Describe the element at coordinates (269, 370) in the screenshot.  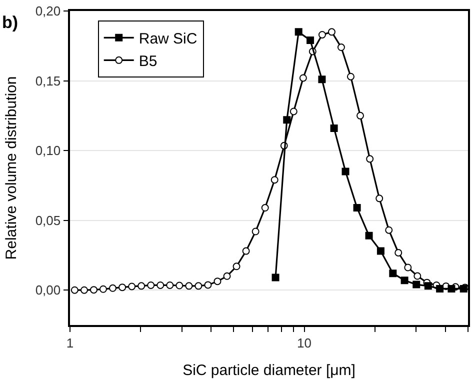
I see `x-axis-title: SiC particle diameter [μm]` at that location.